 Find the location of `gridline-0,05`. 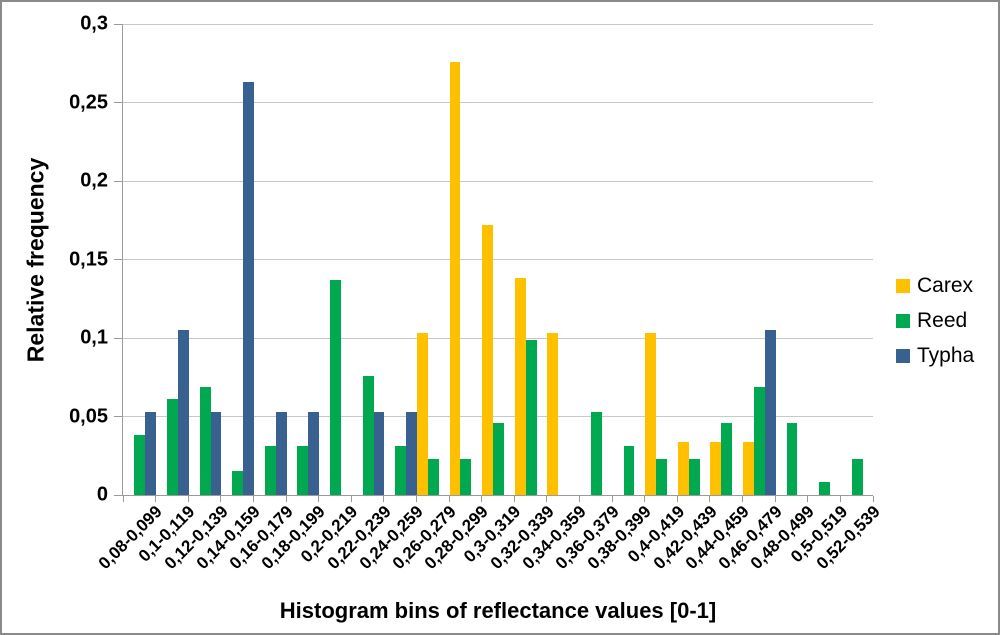

gridline-0,05 is located at coordinates (498, 416).